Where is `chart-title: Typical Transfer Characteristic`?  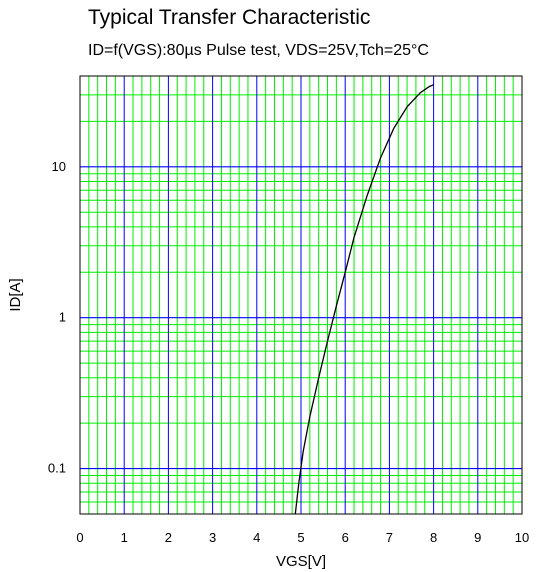 chart-title: Typical Transfer Characteristic is located at coordinates (229, 17).